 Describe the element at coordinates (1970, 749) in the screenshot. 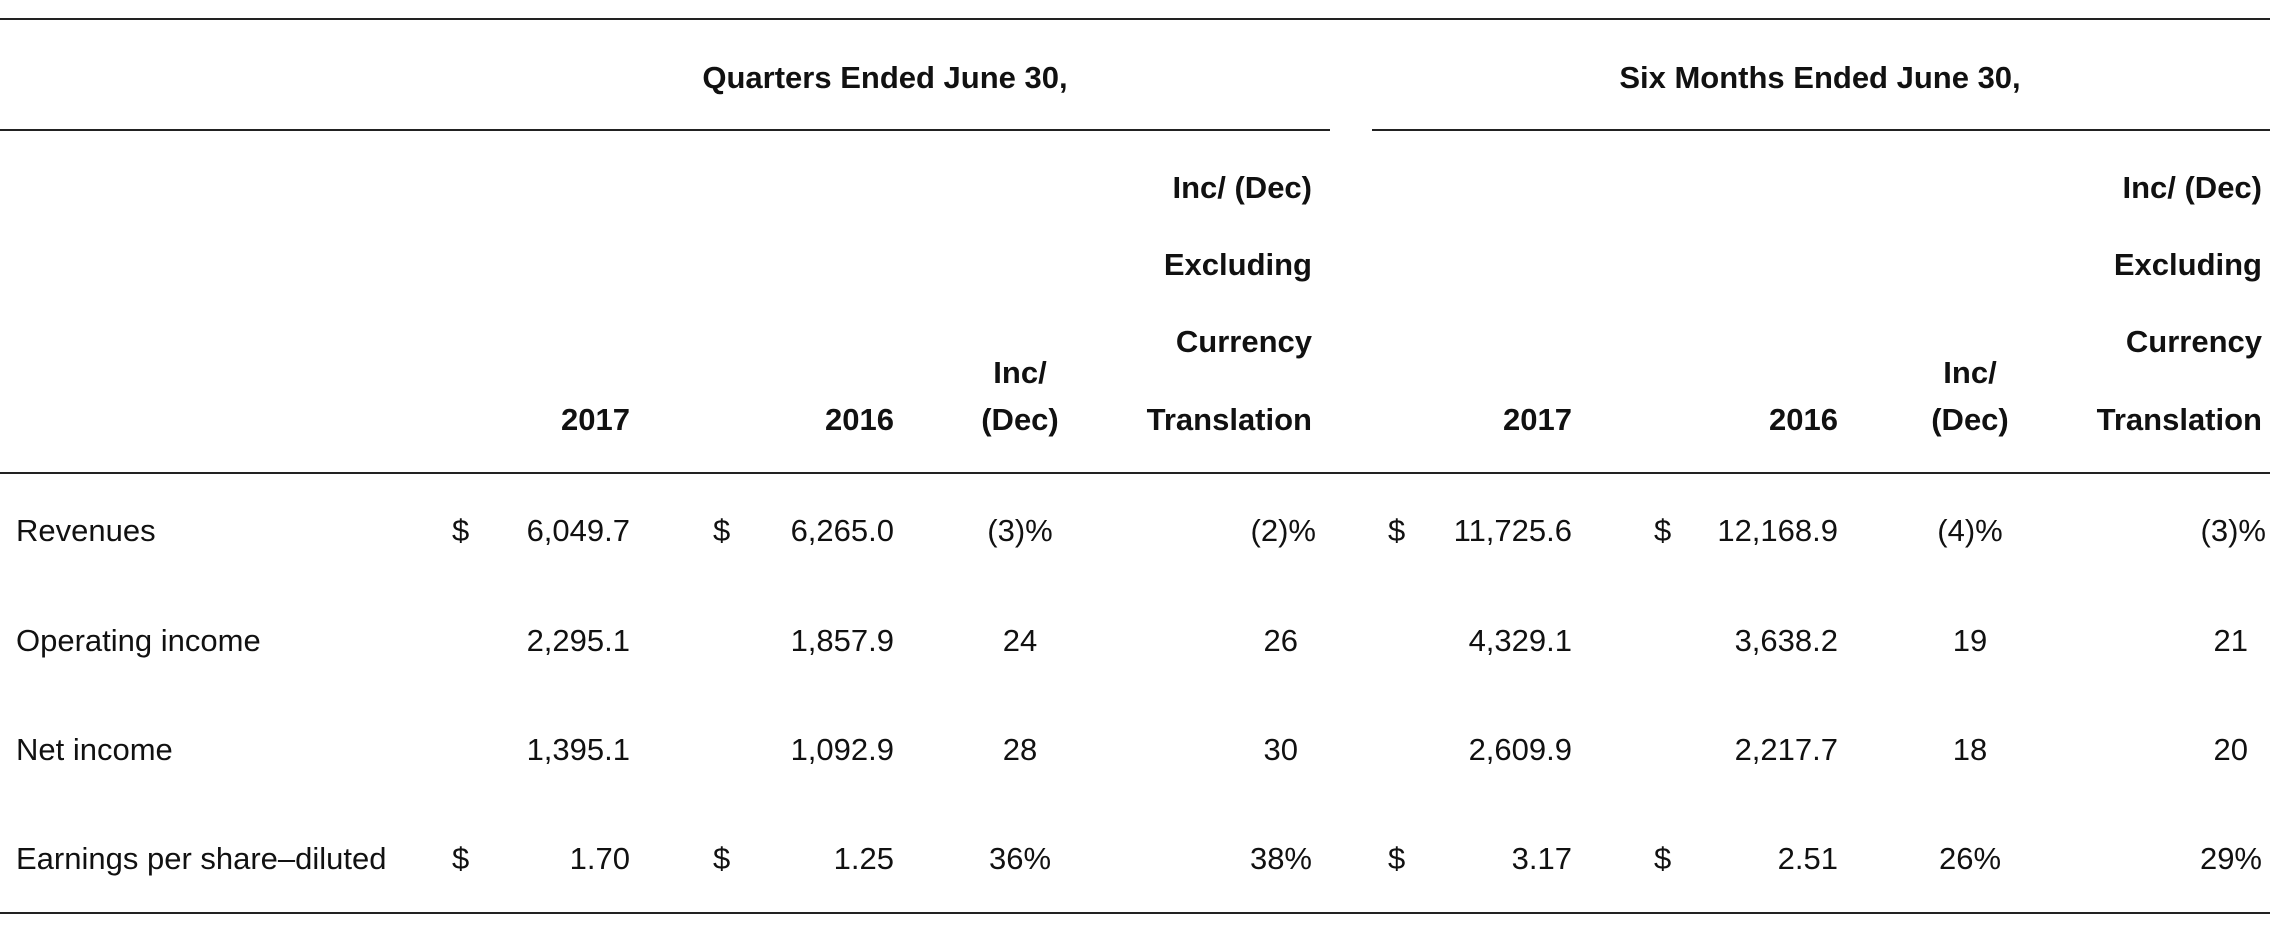

I see `cell-value: 18` at that location.